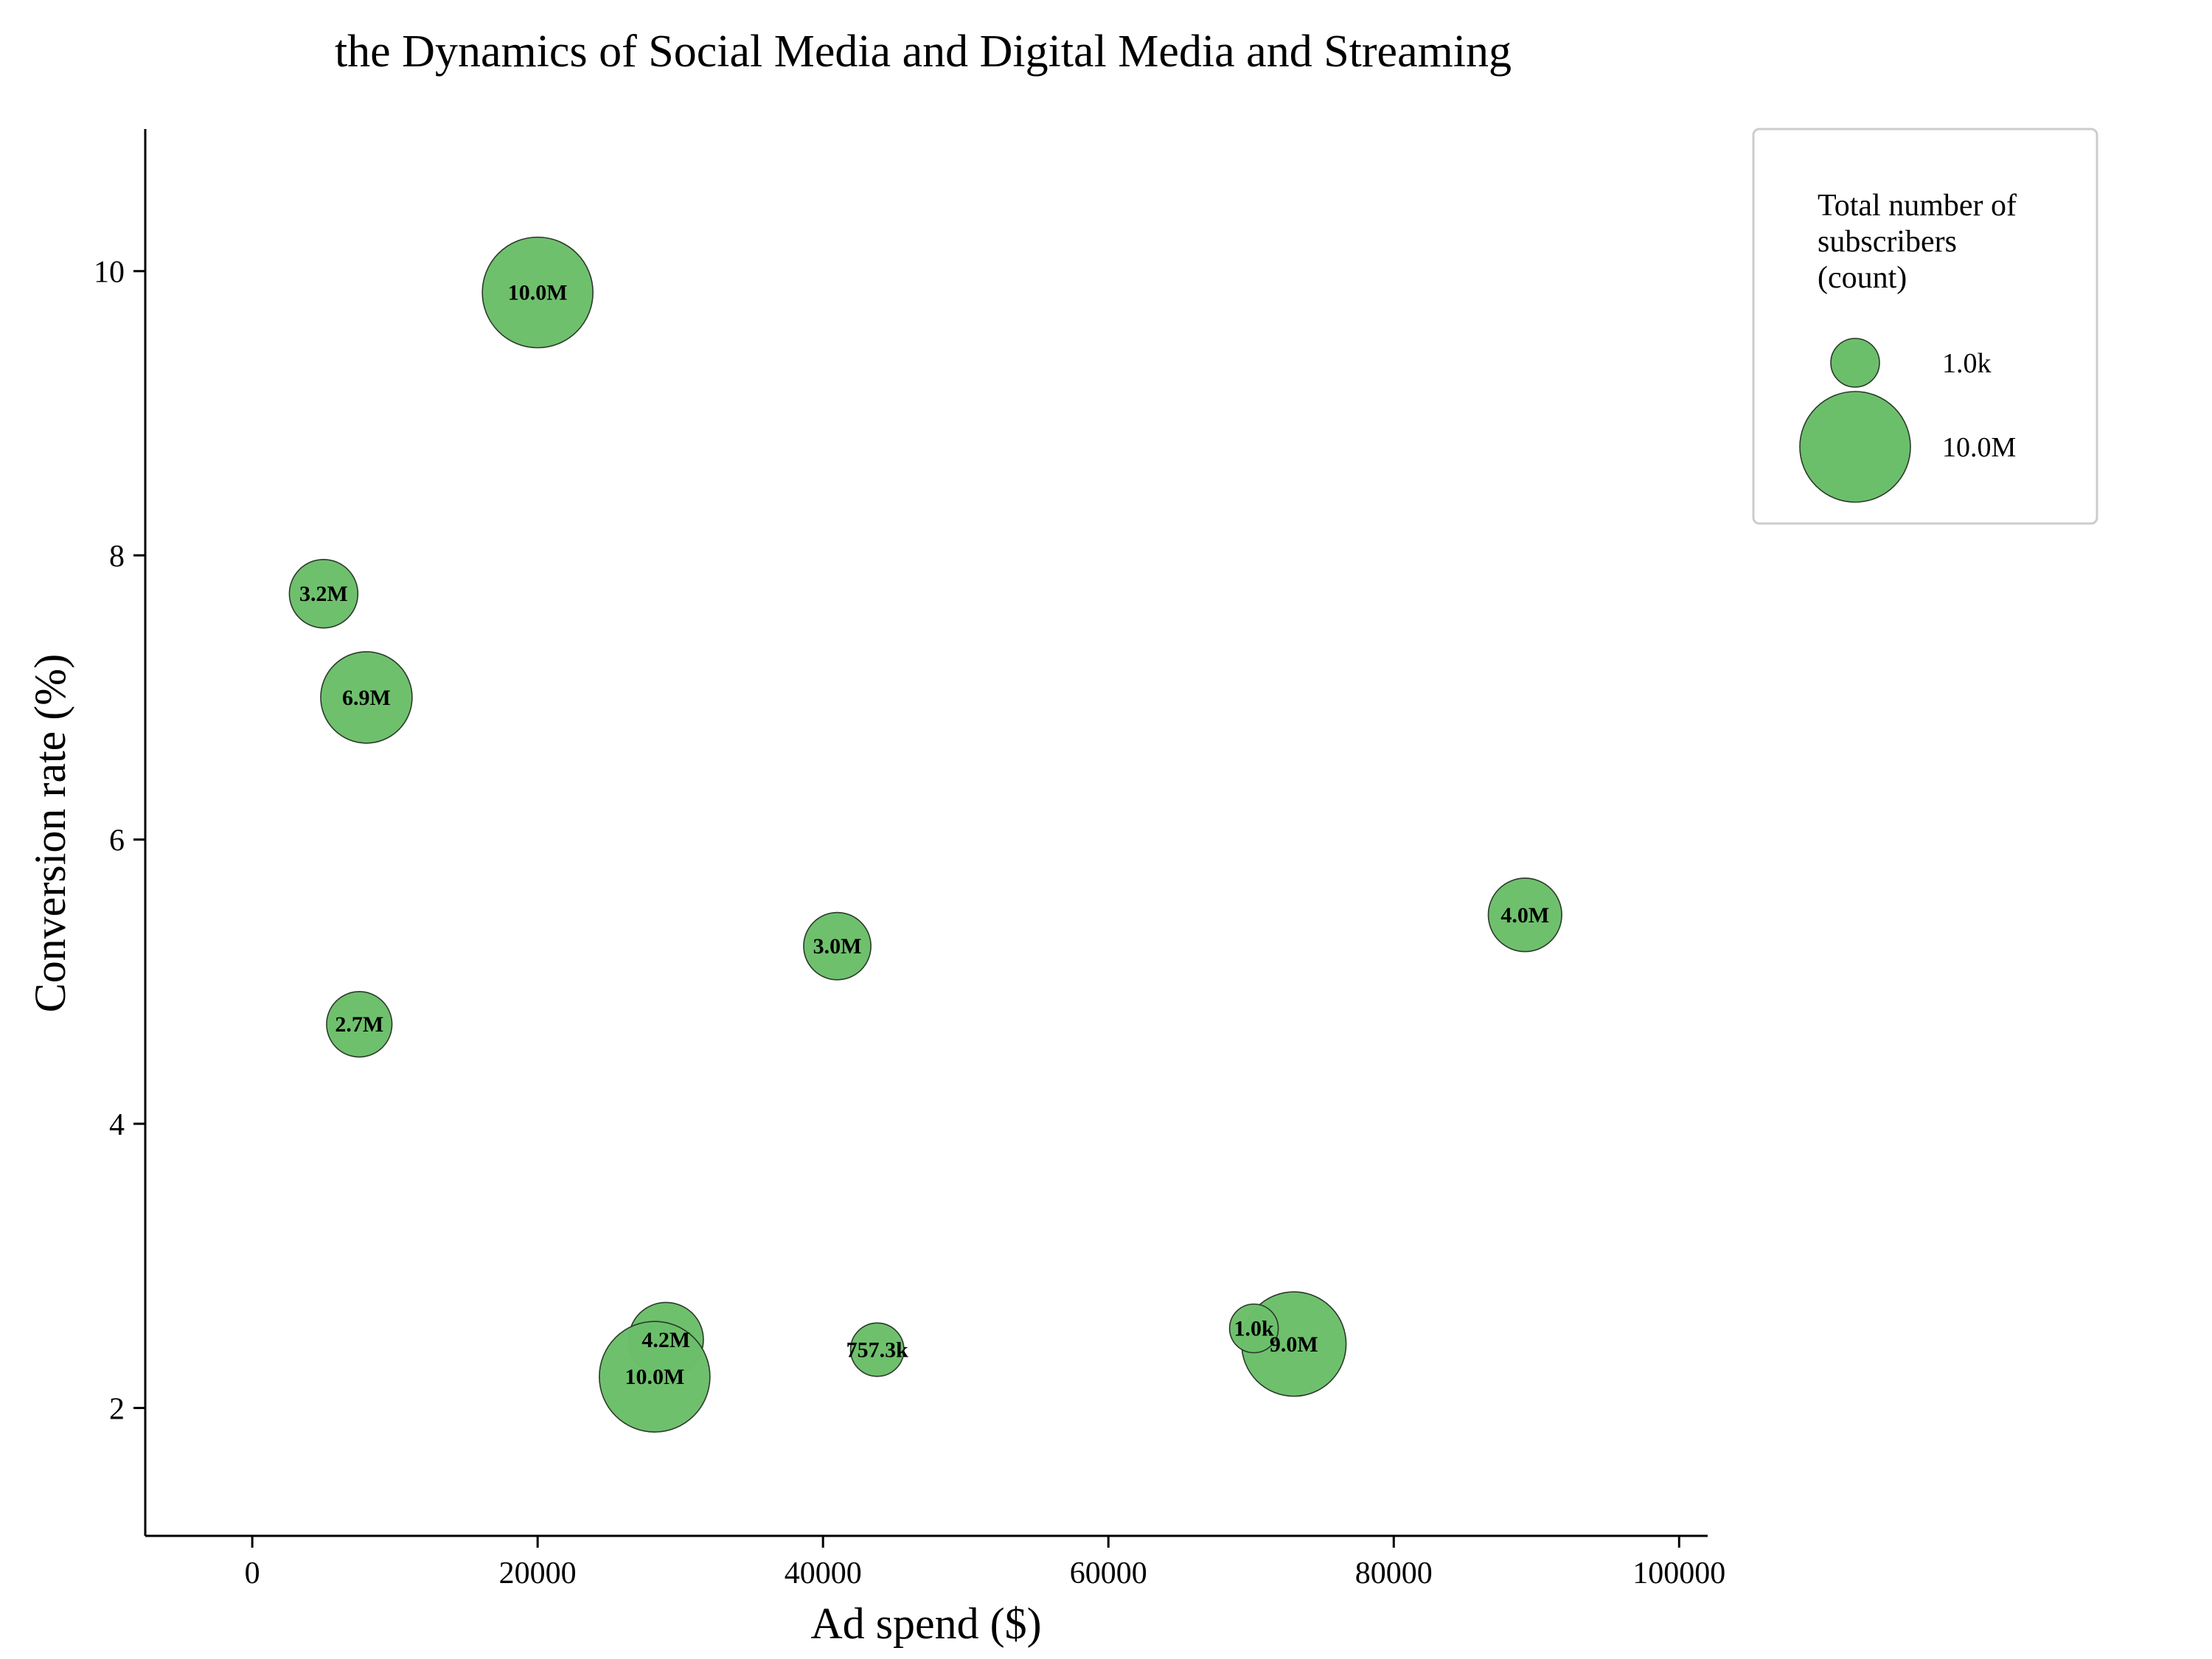  Describe the element at coordinates (1917, 206) in the screenshot. I see `legend-title-line-1: Total number of` at that location.